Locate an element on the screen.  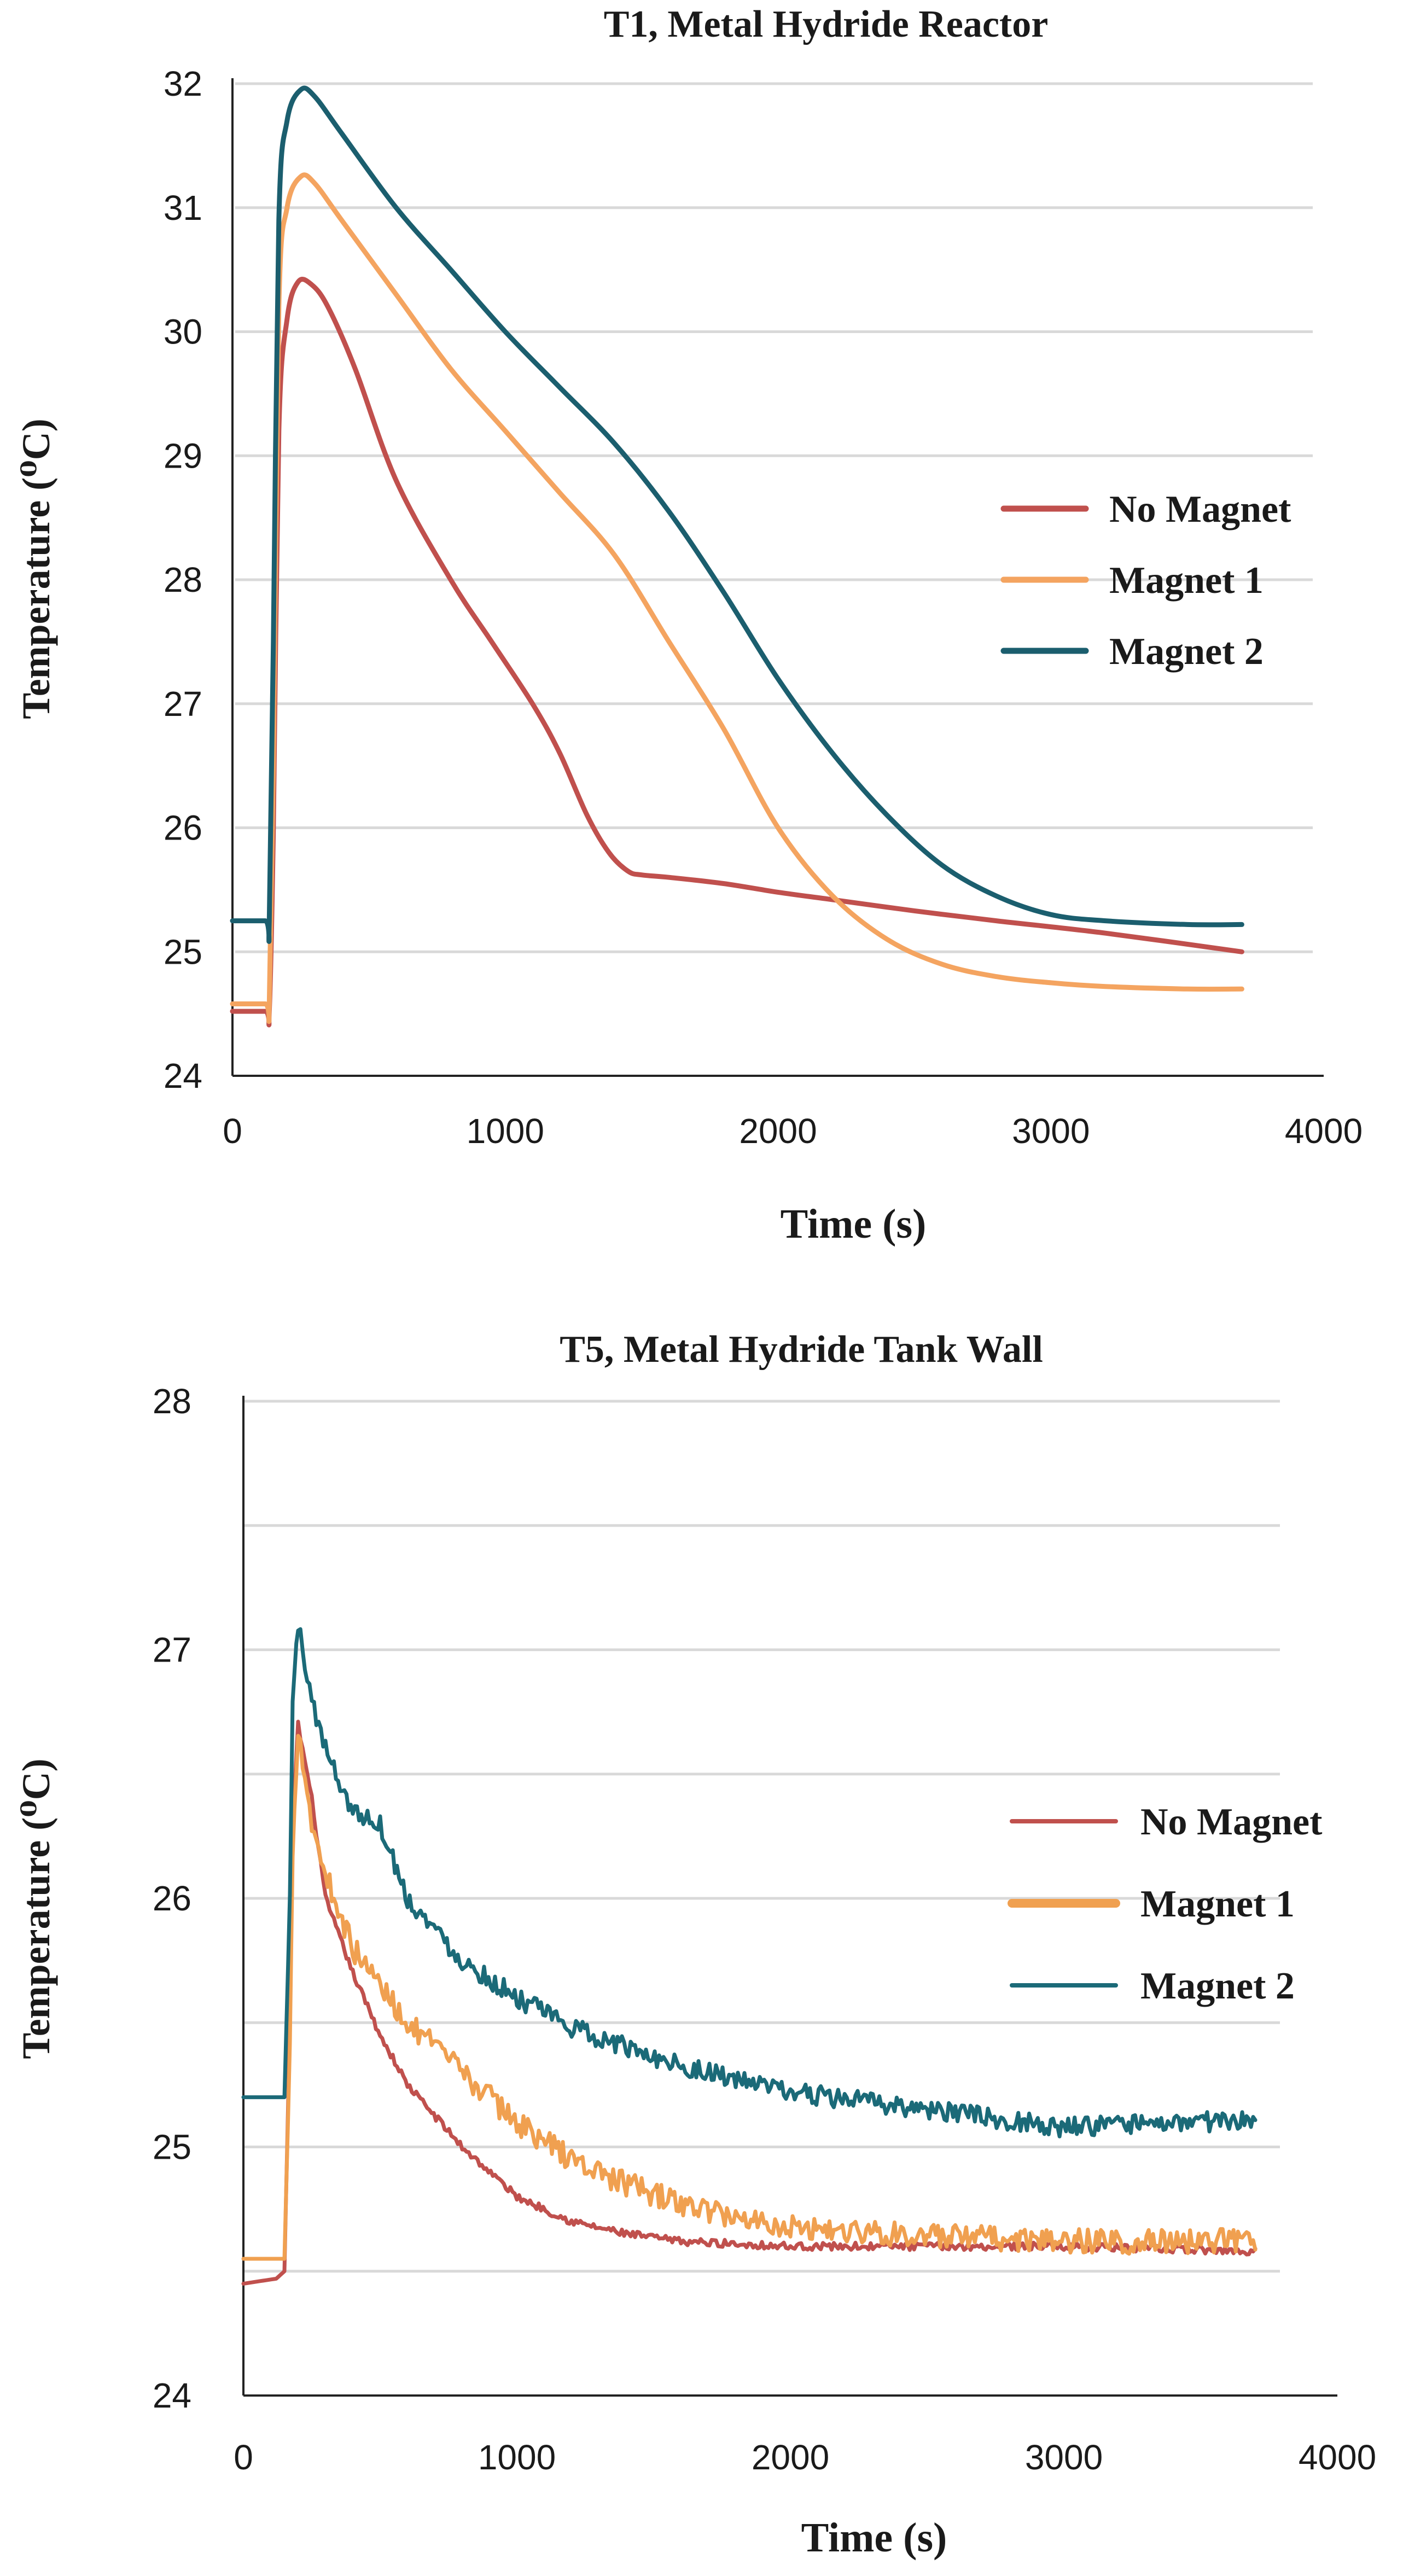
chart-2-legend-label-magnet-1: Magnet 1 is located at coordinates (1217, 1904).